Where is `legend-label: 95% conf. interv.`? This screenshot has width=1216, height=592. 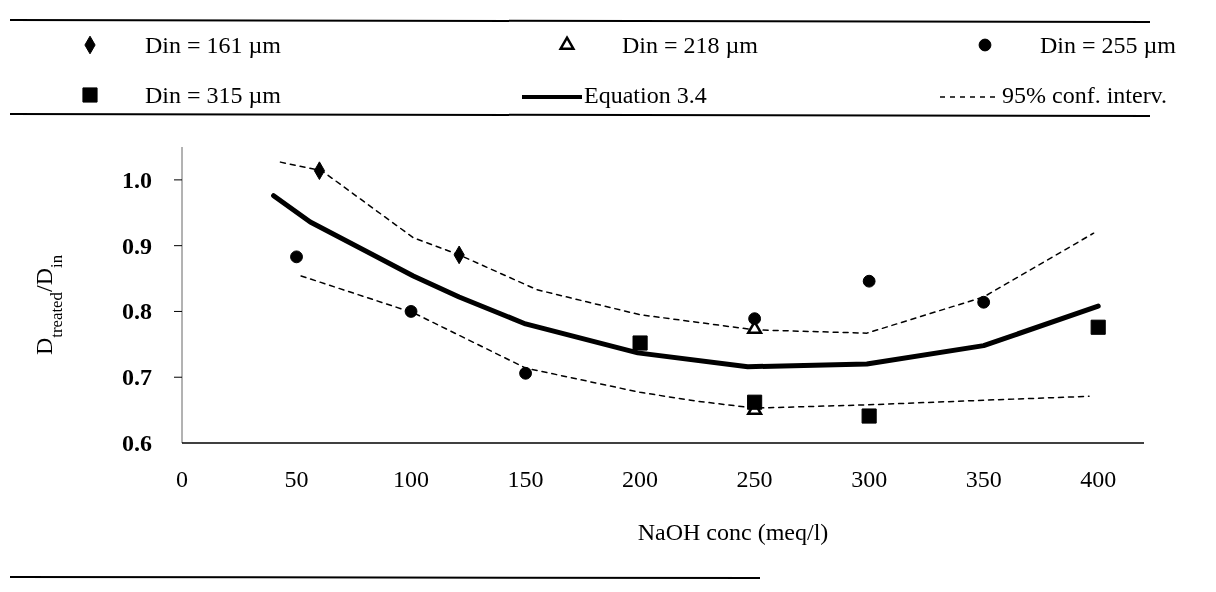 legend-label: 95% conf. interv. is located at coordinates (1085, 95).